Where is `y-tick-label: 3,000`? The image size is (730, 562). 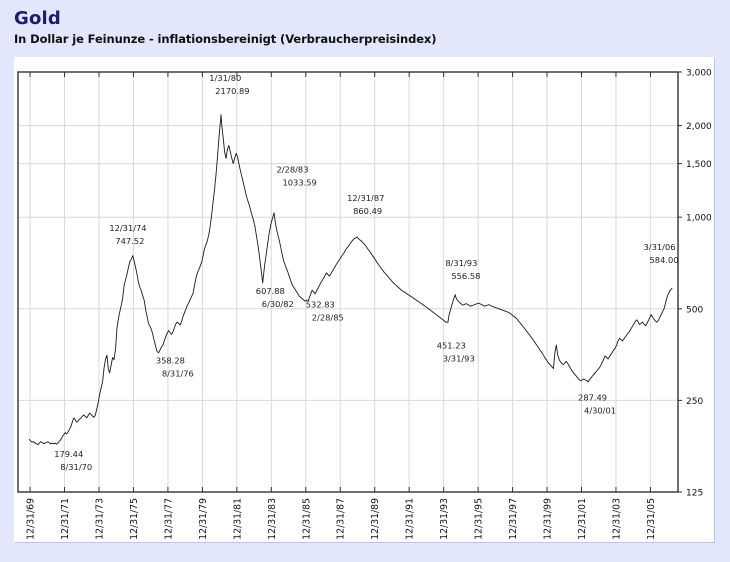 y-tick-label: 3,000 is located at coordinates (699, 74).